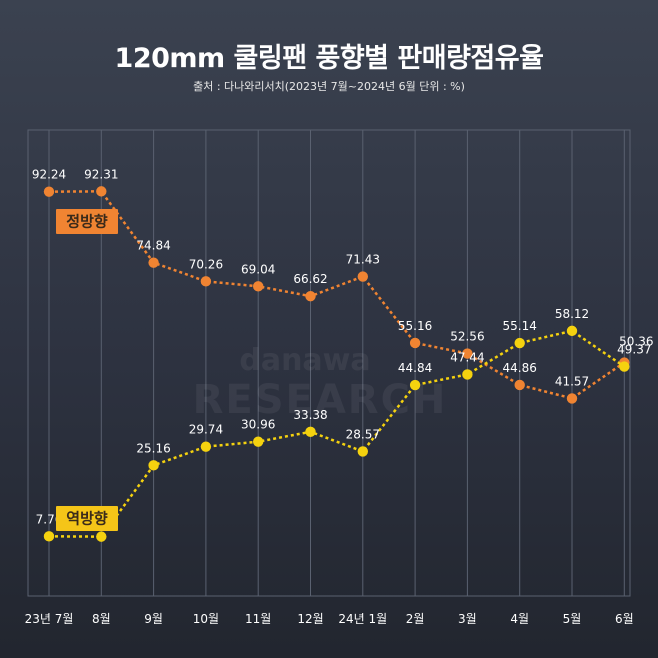 Image resolution: width=658 pixels, height=658 pixels. What do you see at coordinates (636, 342) in the screenshot?
I see `data-label: 50.36` at bounding box center [636, 342].